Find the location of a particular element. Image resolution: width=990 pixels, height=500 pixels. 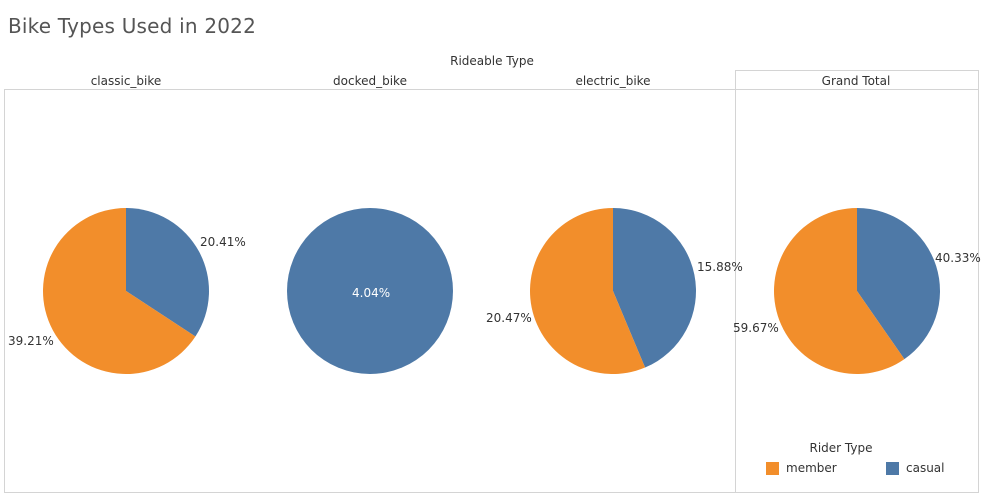

slice-label-classic-bike-member: 39.21% is located at coordinates (31, 341).